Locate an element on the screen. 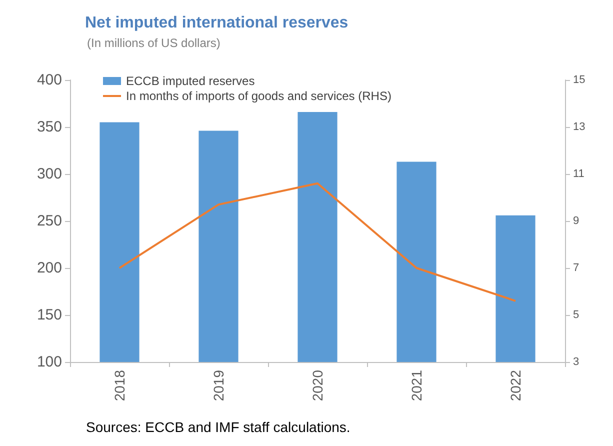 Image resolution: width=613 pixels, height=446 pixels. legend-label: In months of imports of goods and services (RHS) is located at coordinates (259, 96).